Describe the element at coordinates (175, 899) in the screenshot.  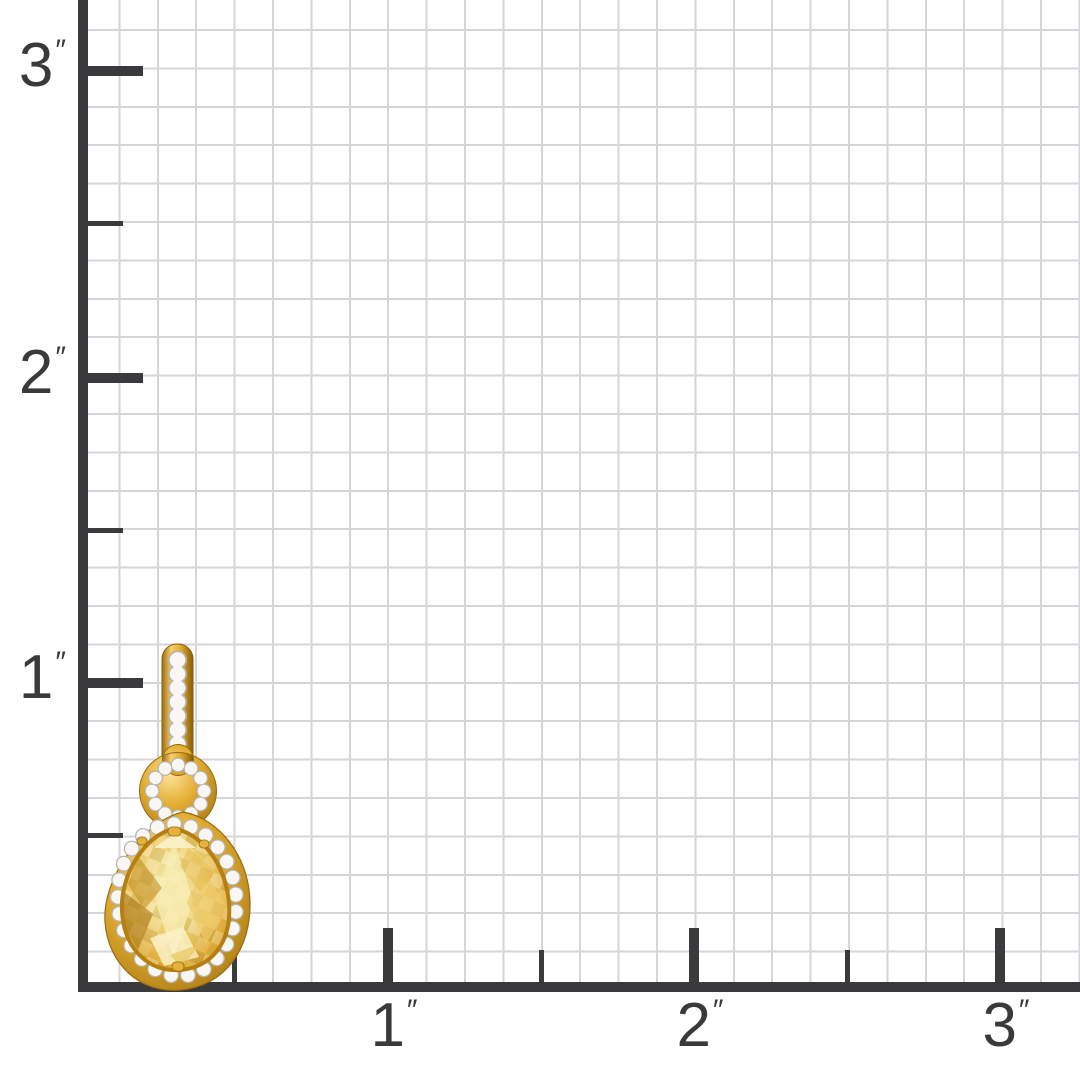
I see `citrine-stone` at that location.